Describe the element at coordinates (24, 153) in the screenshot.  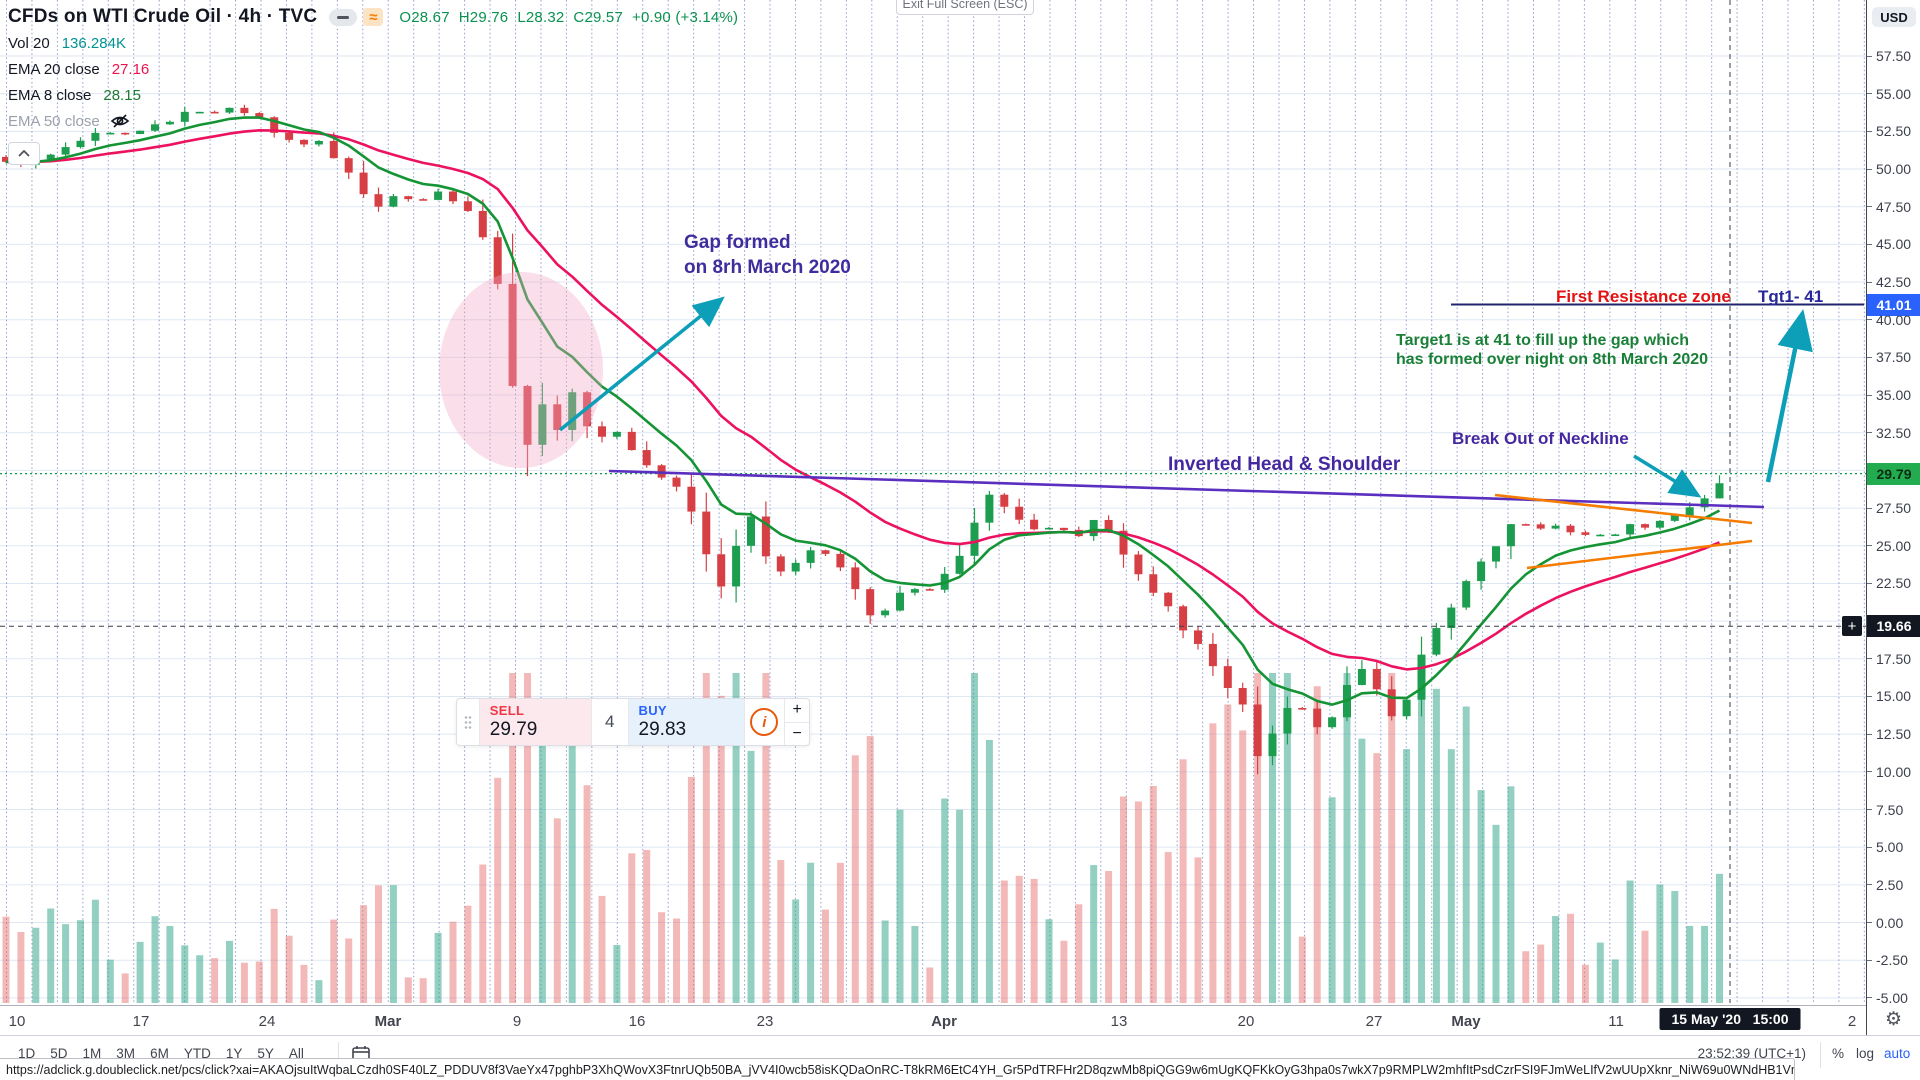
I see `legend-collapse-button` at that location.